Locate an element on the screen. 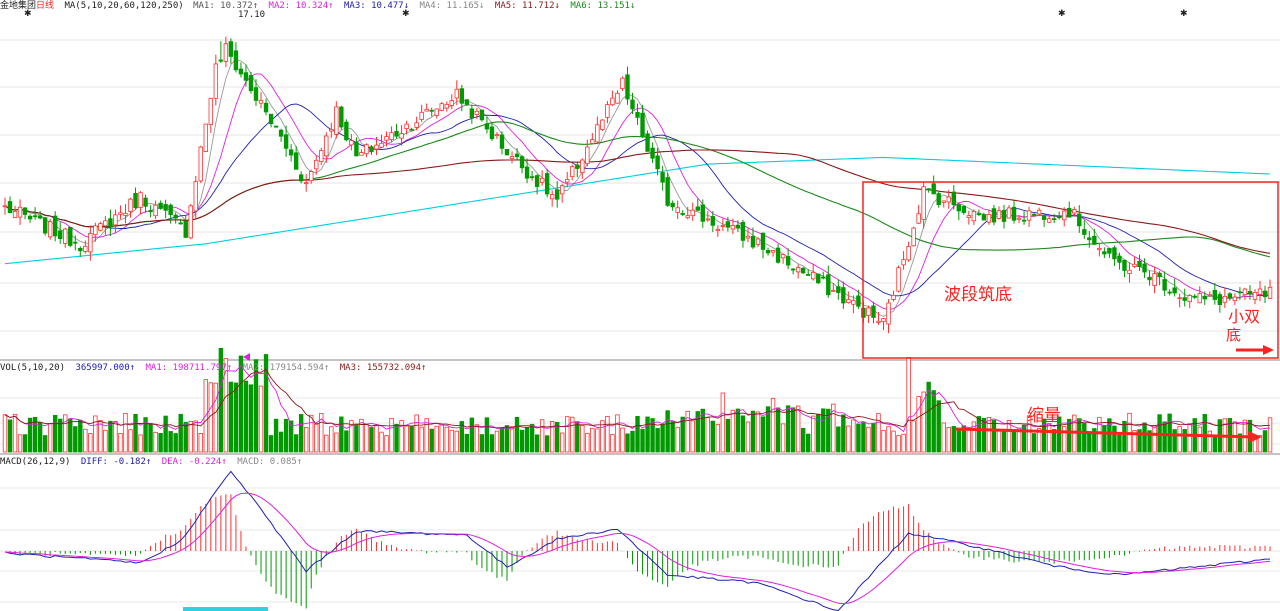 The image size is (1280, 611). ma-params: MA(5,10,20,60,120,250) is located at coordinates (124, 6).